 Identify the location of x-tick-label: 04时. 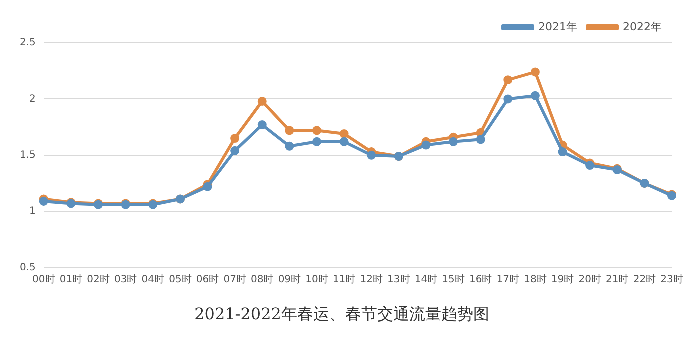
(153, 279).